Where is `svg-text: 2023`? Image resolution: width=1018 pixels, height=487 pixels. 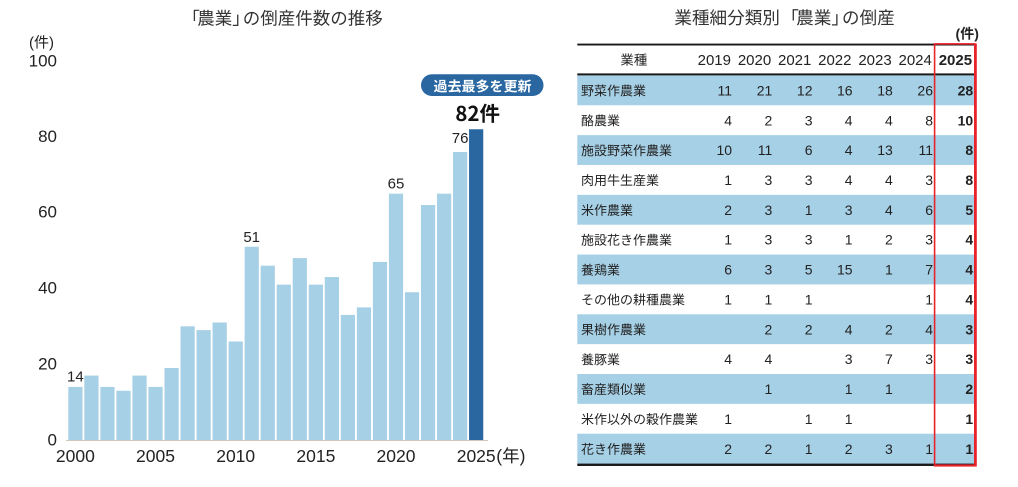
svg-text: 2023 is located at coordinates (874, 60).